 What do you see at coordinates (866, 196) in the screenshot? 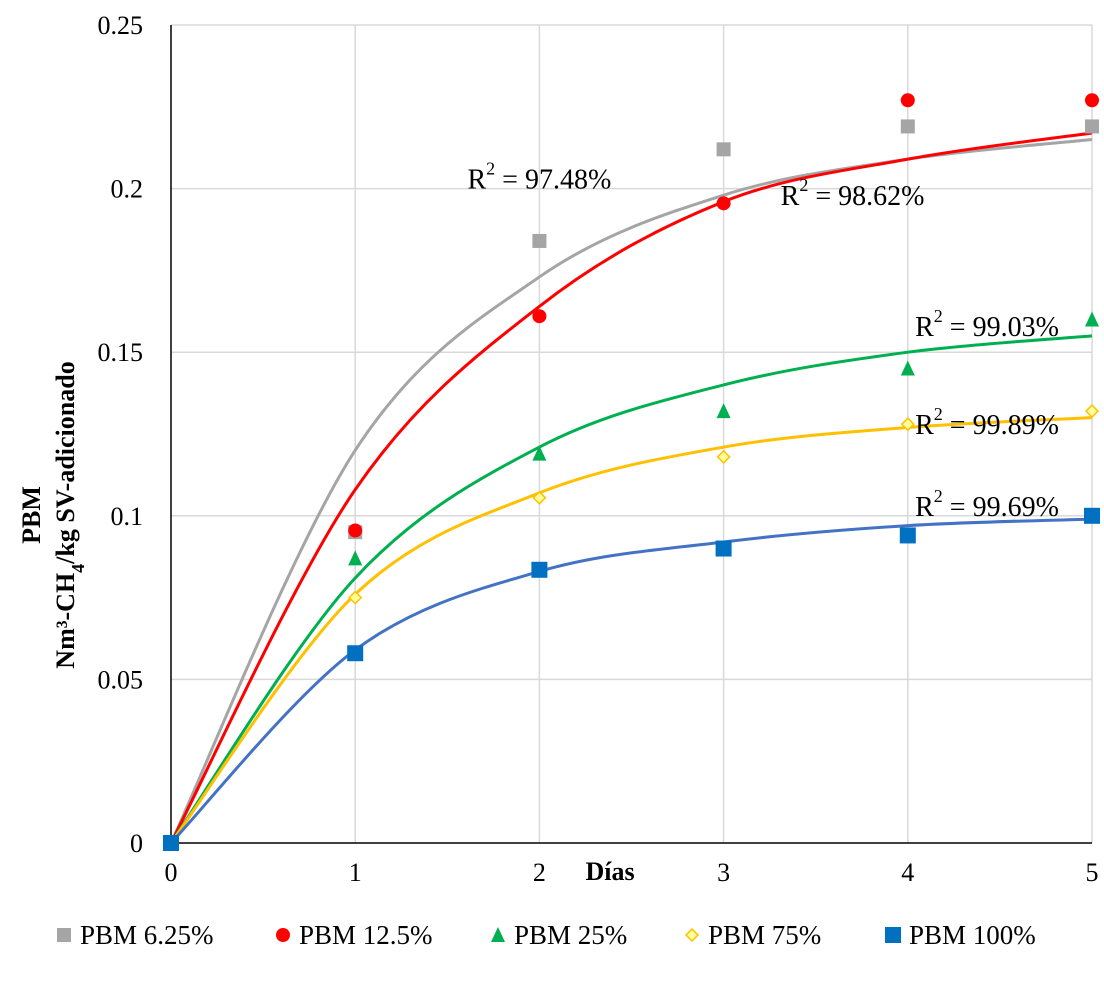
I see `r2-value: = 98.62%` at bounding box center [866, 196].